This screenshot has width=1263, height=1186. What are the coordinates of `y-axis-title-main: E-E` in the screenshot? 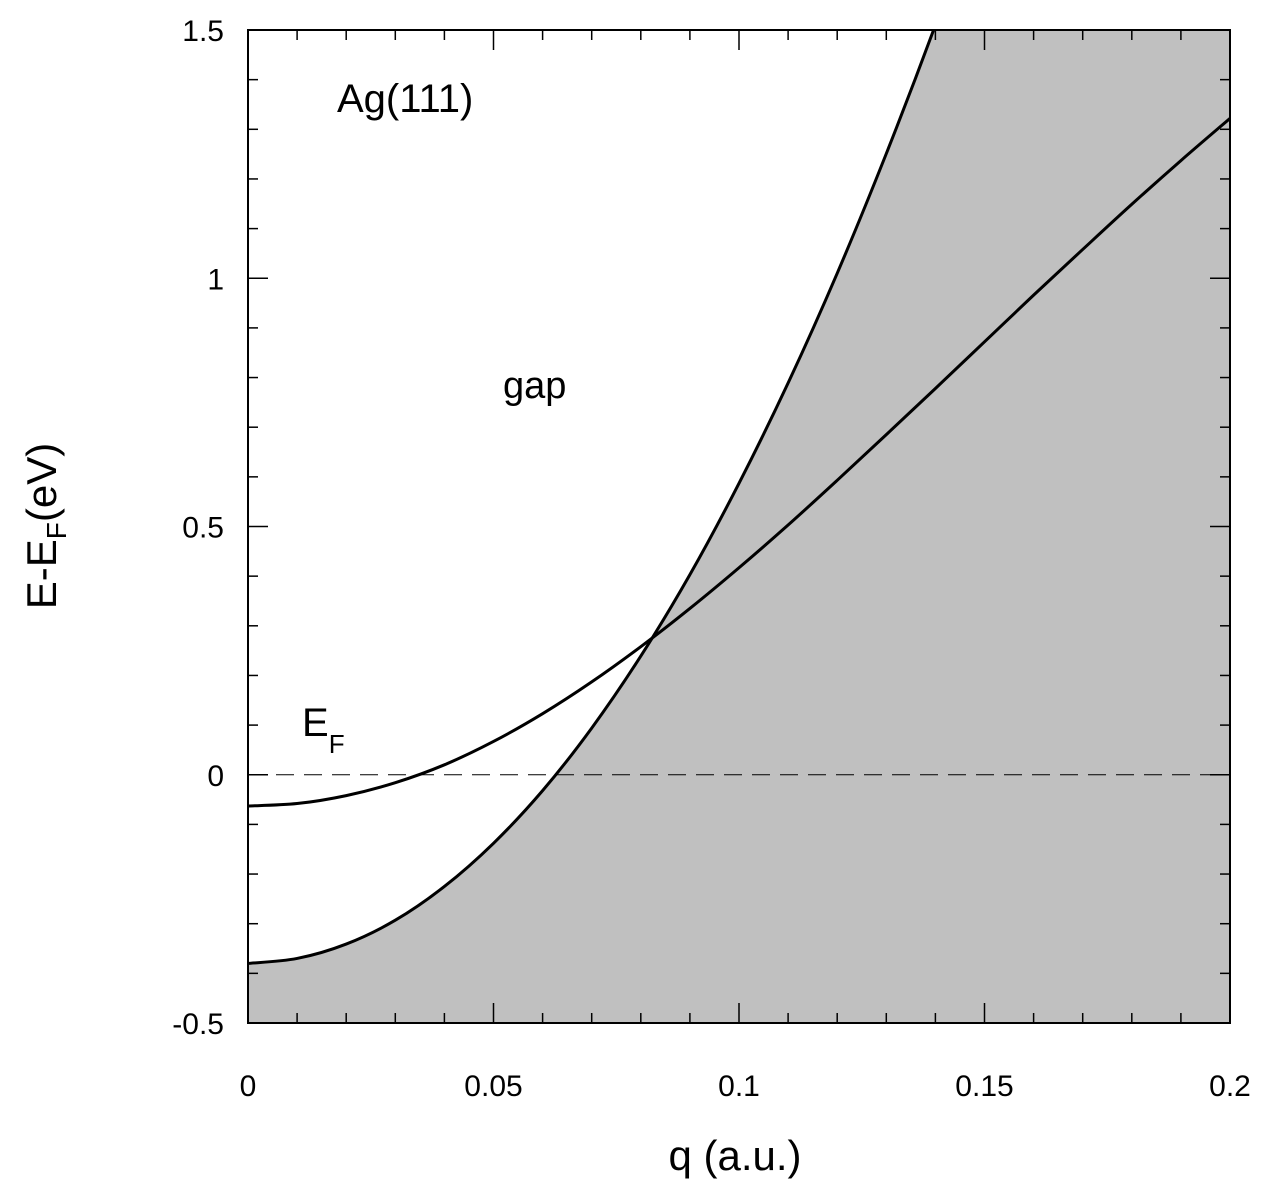 It's located at (41, 574).